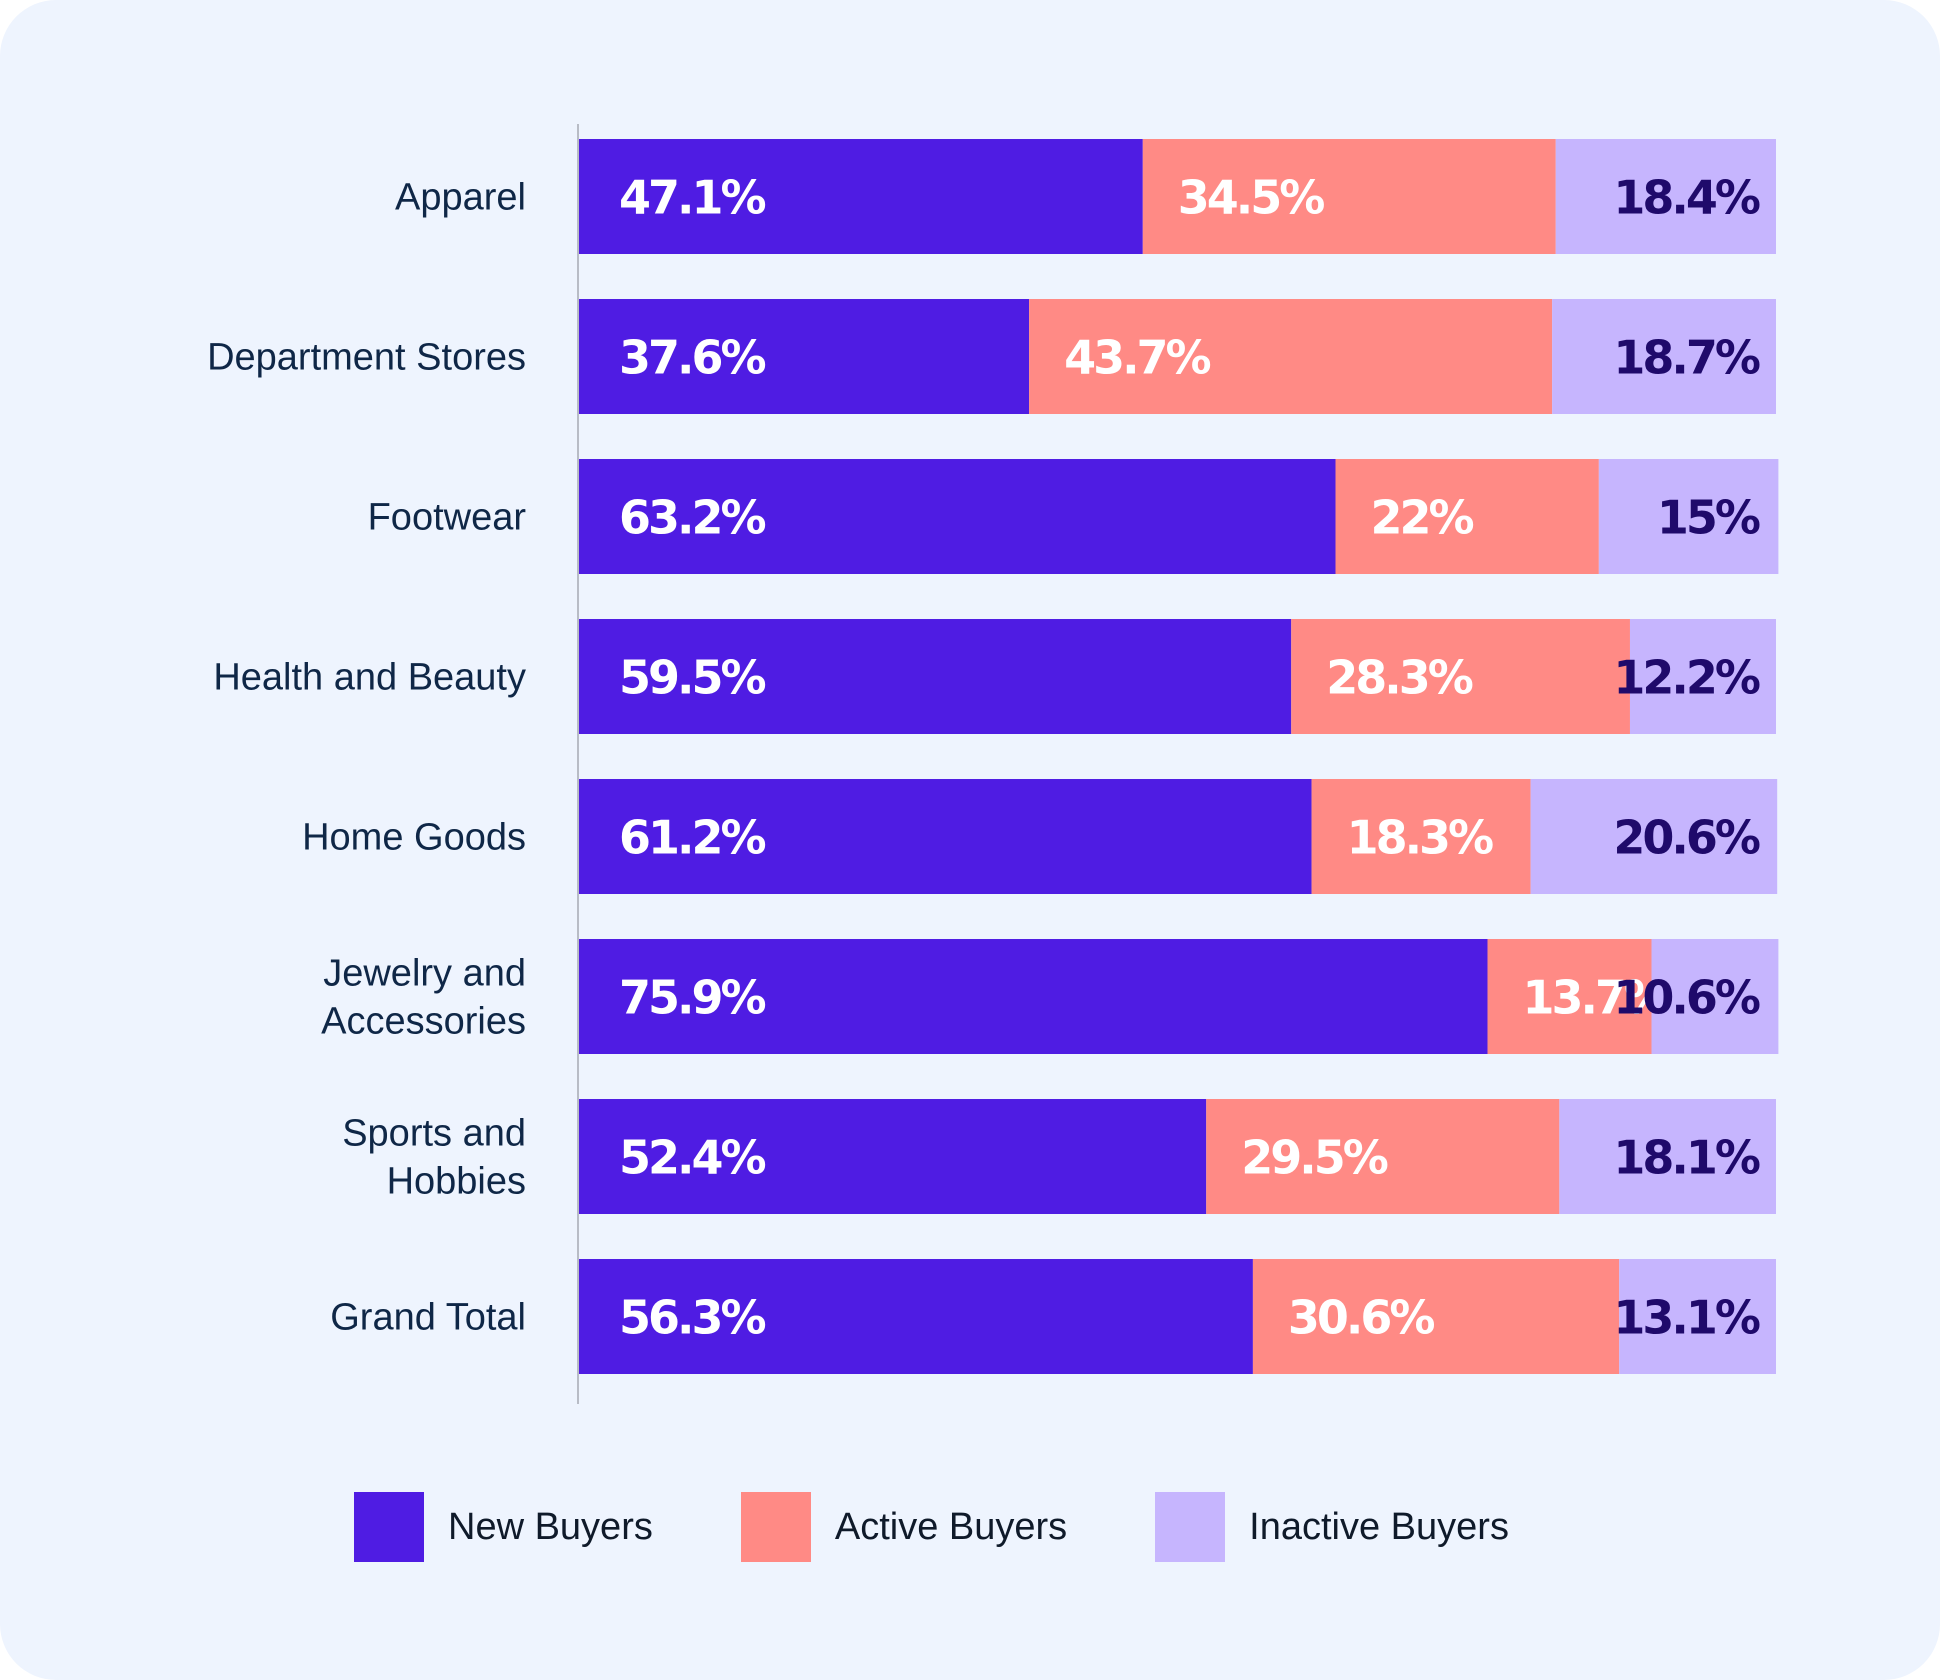 The width and height of the screenshot is (1940, 1680). What do you see at coordinates (804, 356) in the screenshot?
I see `bar-new-buyers-department-stores` at bounding box center [804, 356].